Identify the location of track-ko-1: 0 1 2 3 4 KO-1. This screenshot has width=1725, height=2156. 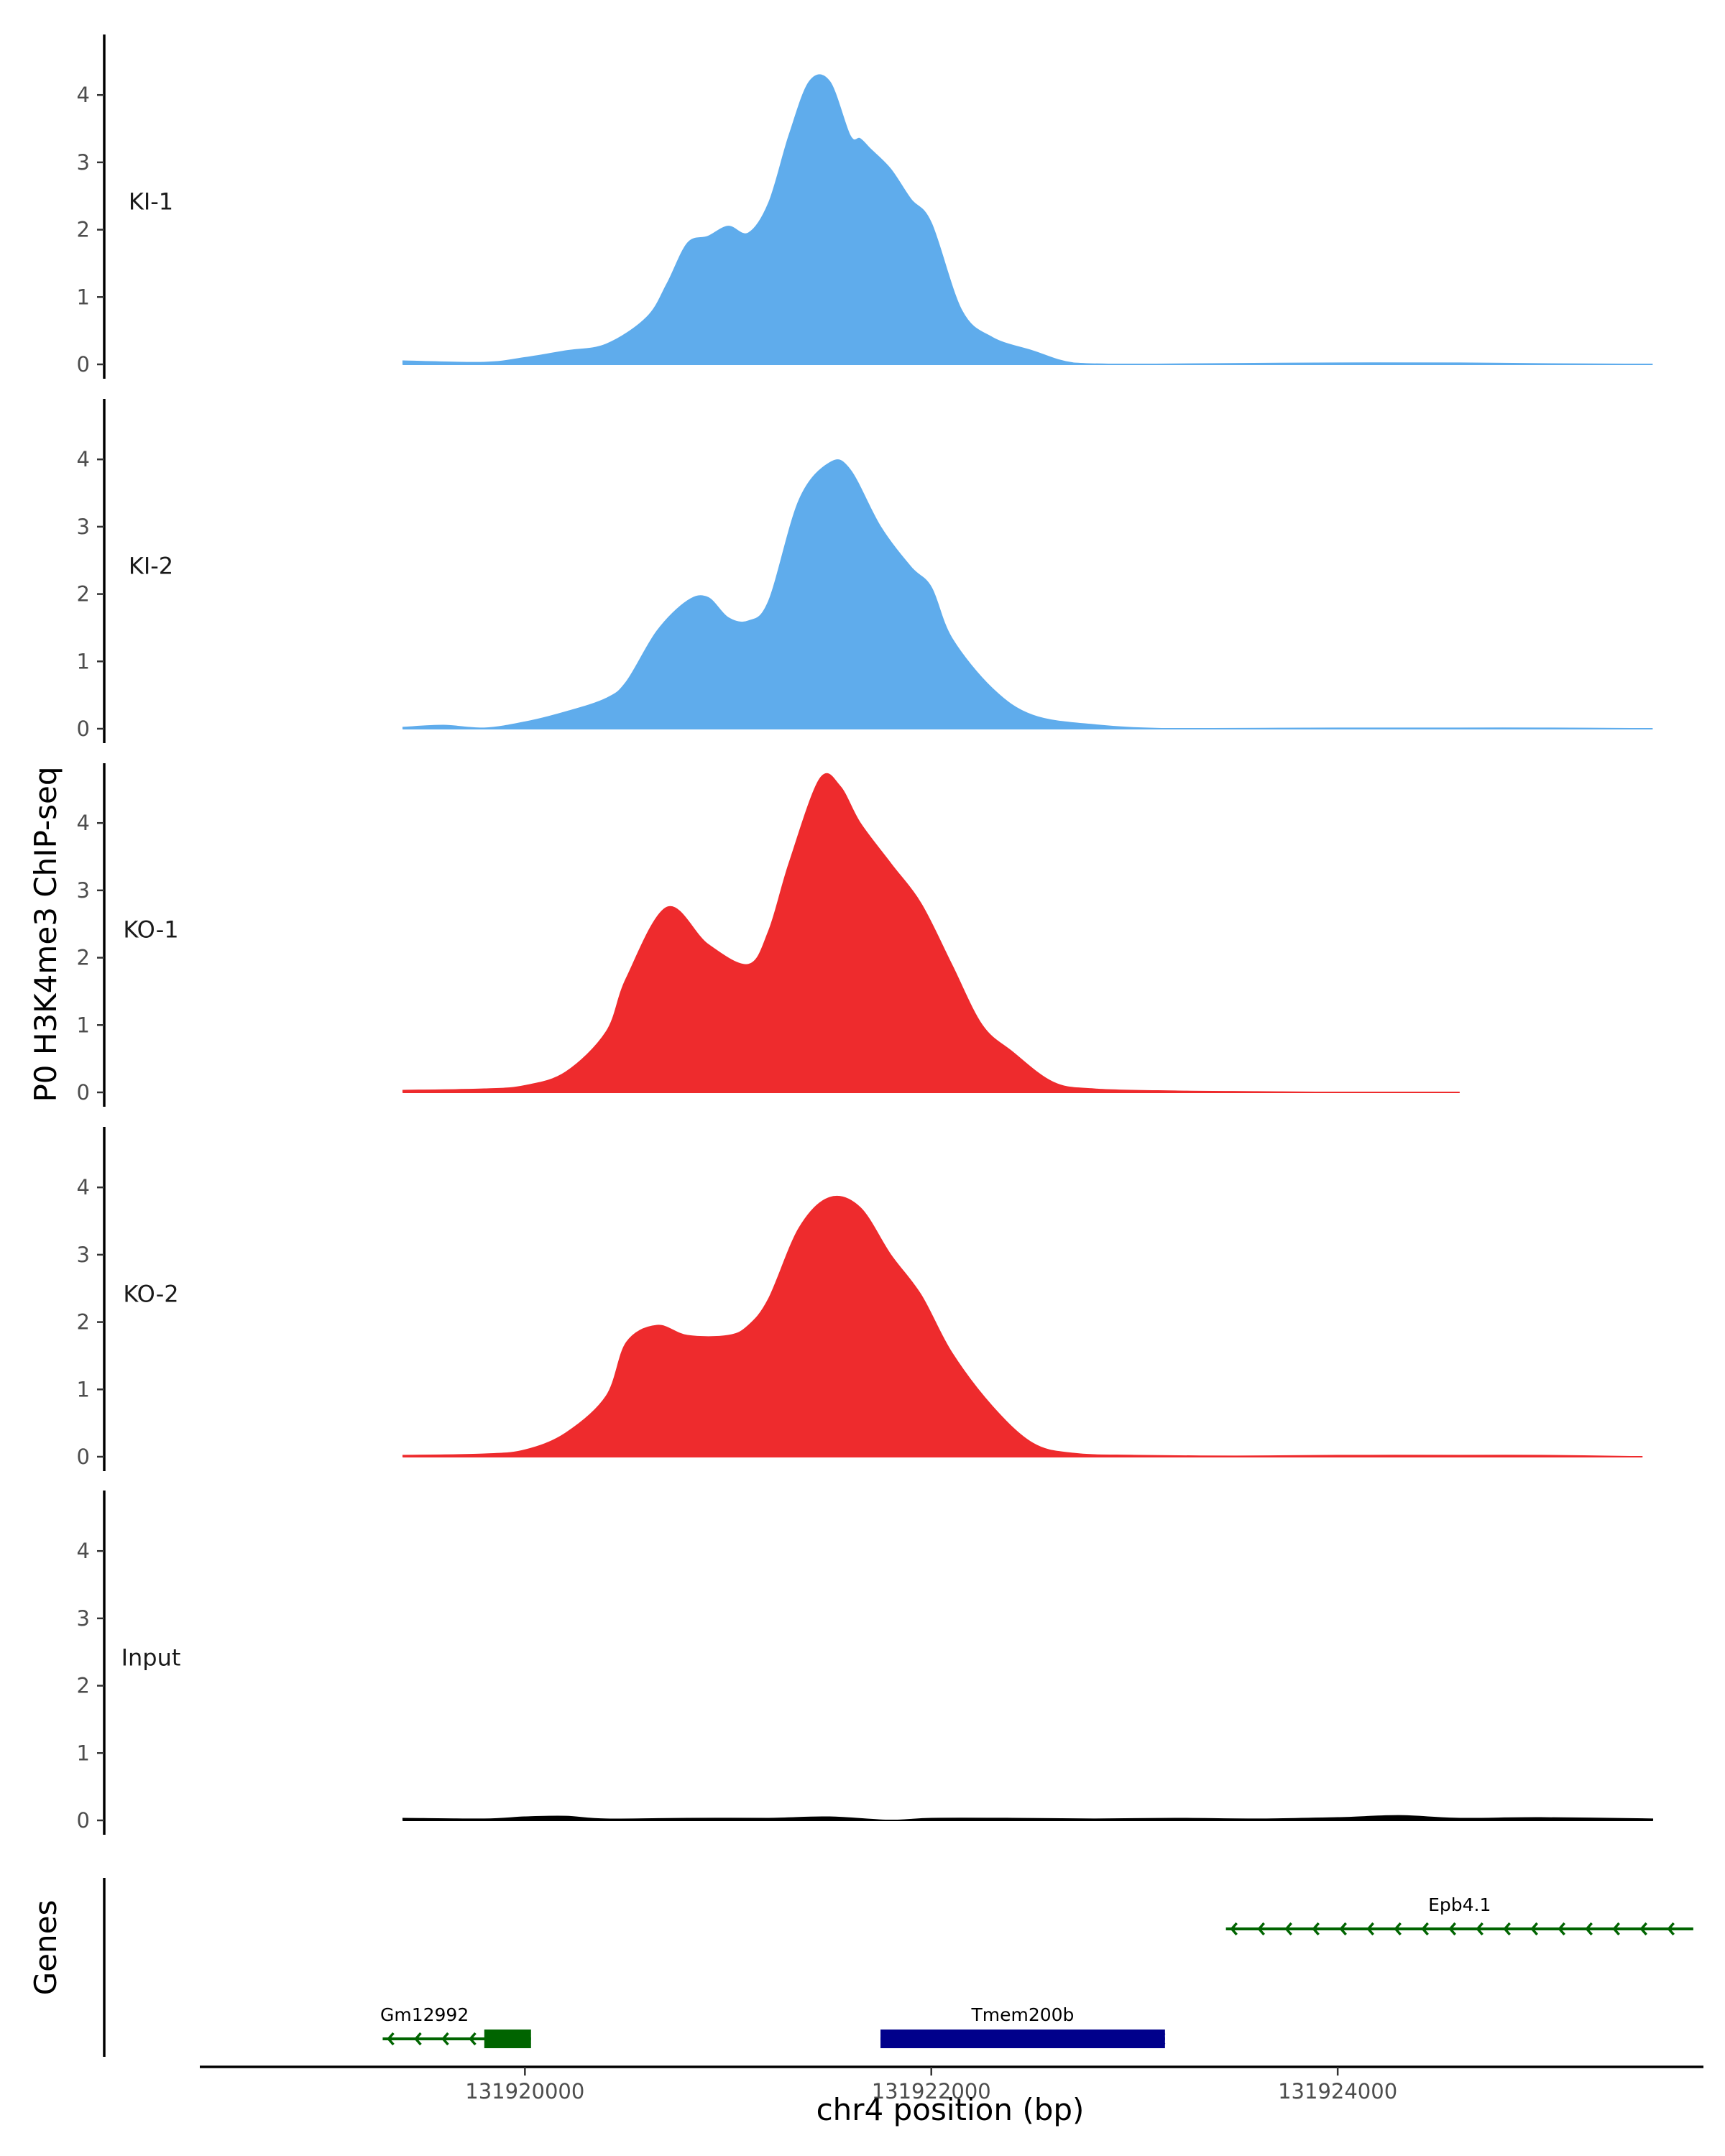
(768, 935).